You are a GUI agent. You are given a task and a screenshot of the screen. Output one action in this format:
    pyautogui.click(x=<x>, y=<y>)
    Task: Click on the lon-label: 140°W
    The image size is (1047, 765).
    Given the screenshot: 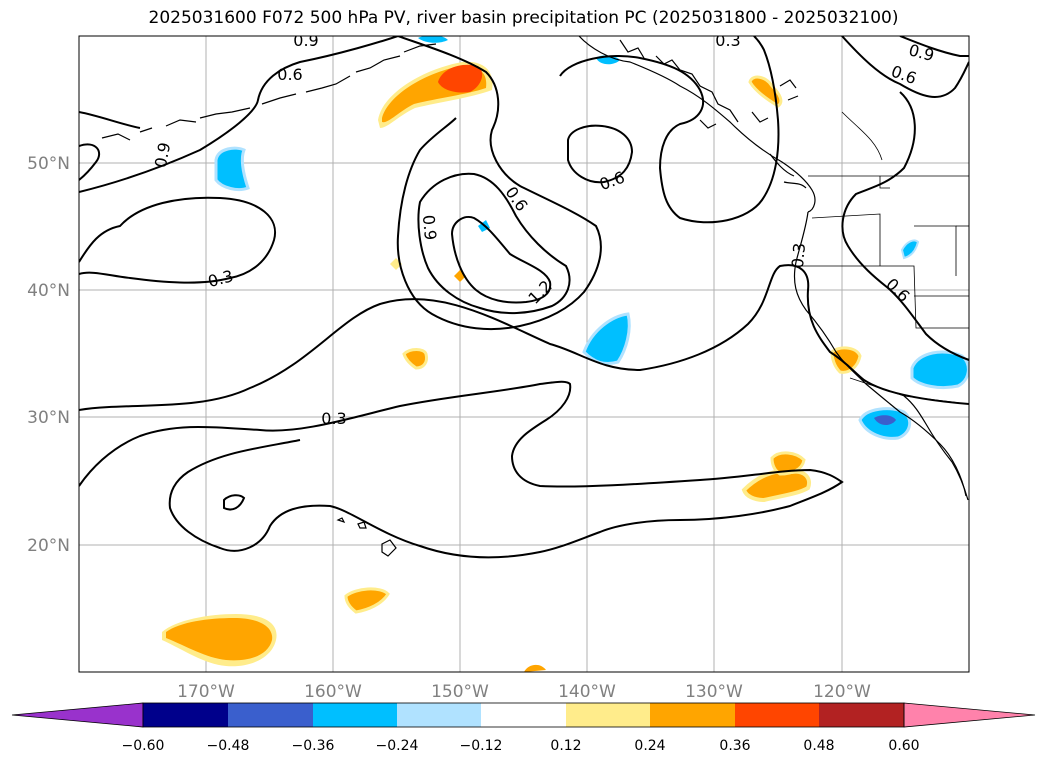 What is the action you would take?
    pyautogui.click(x=587, y=692)
    